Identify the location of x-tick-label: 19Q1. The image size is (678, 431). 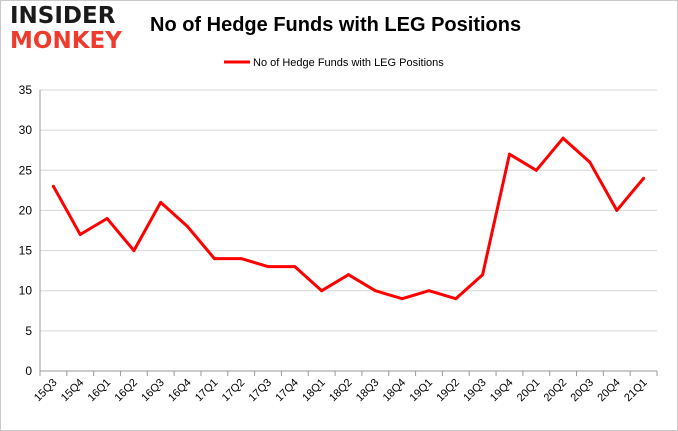
(422, 391).